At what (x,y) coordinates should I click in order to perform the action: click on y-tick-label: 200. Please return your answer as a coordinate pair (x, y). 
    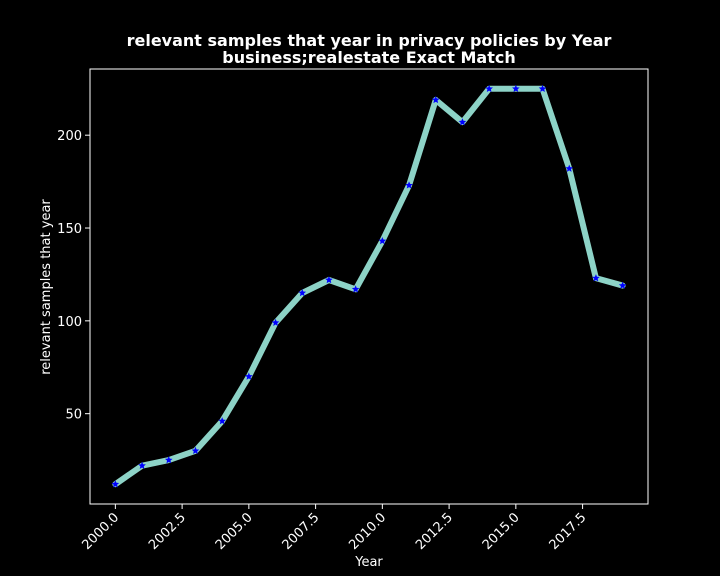
    Looking at the image, I should click on (69, 136).